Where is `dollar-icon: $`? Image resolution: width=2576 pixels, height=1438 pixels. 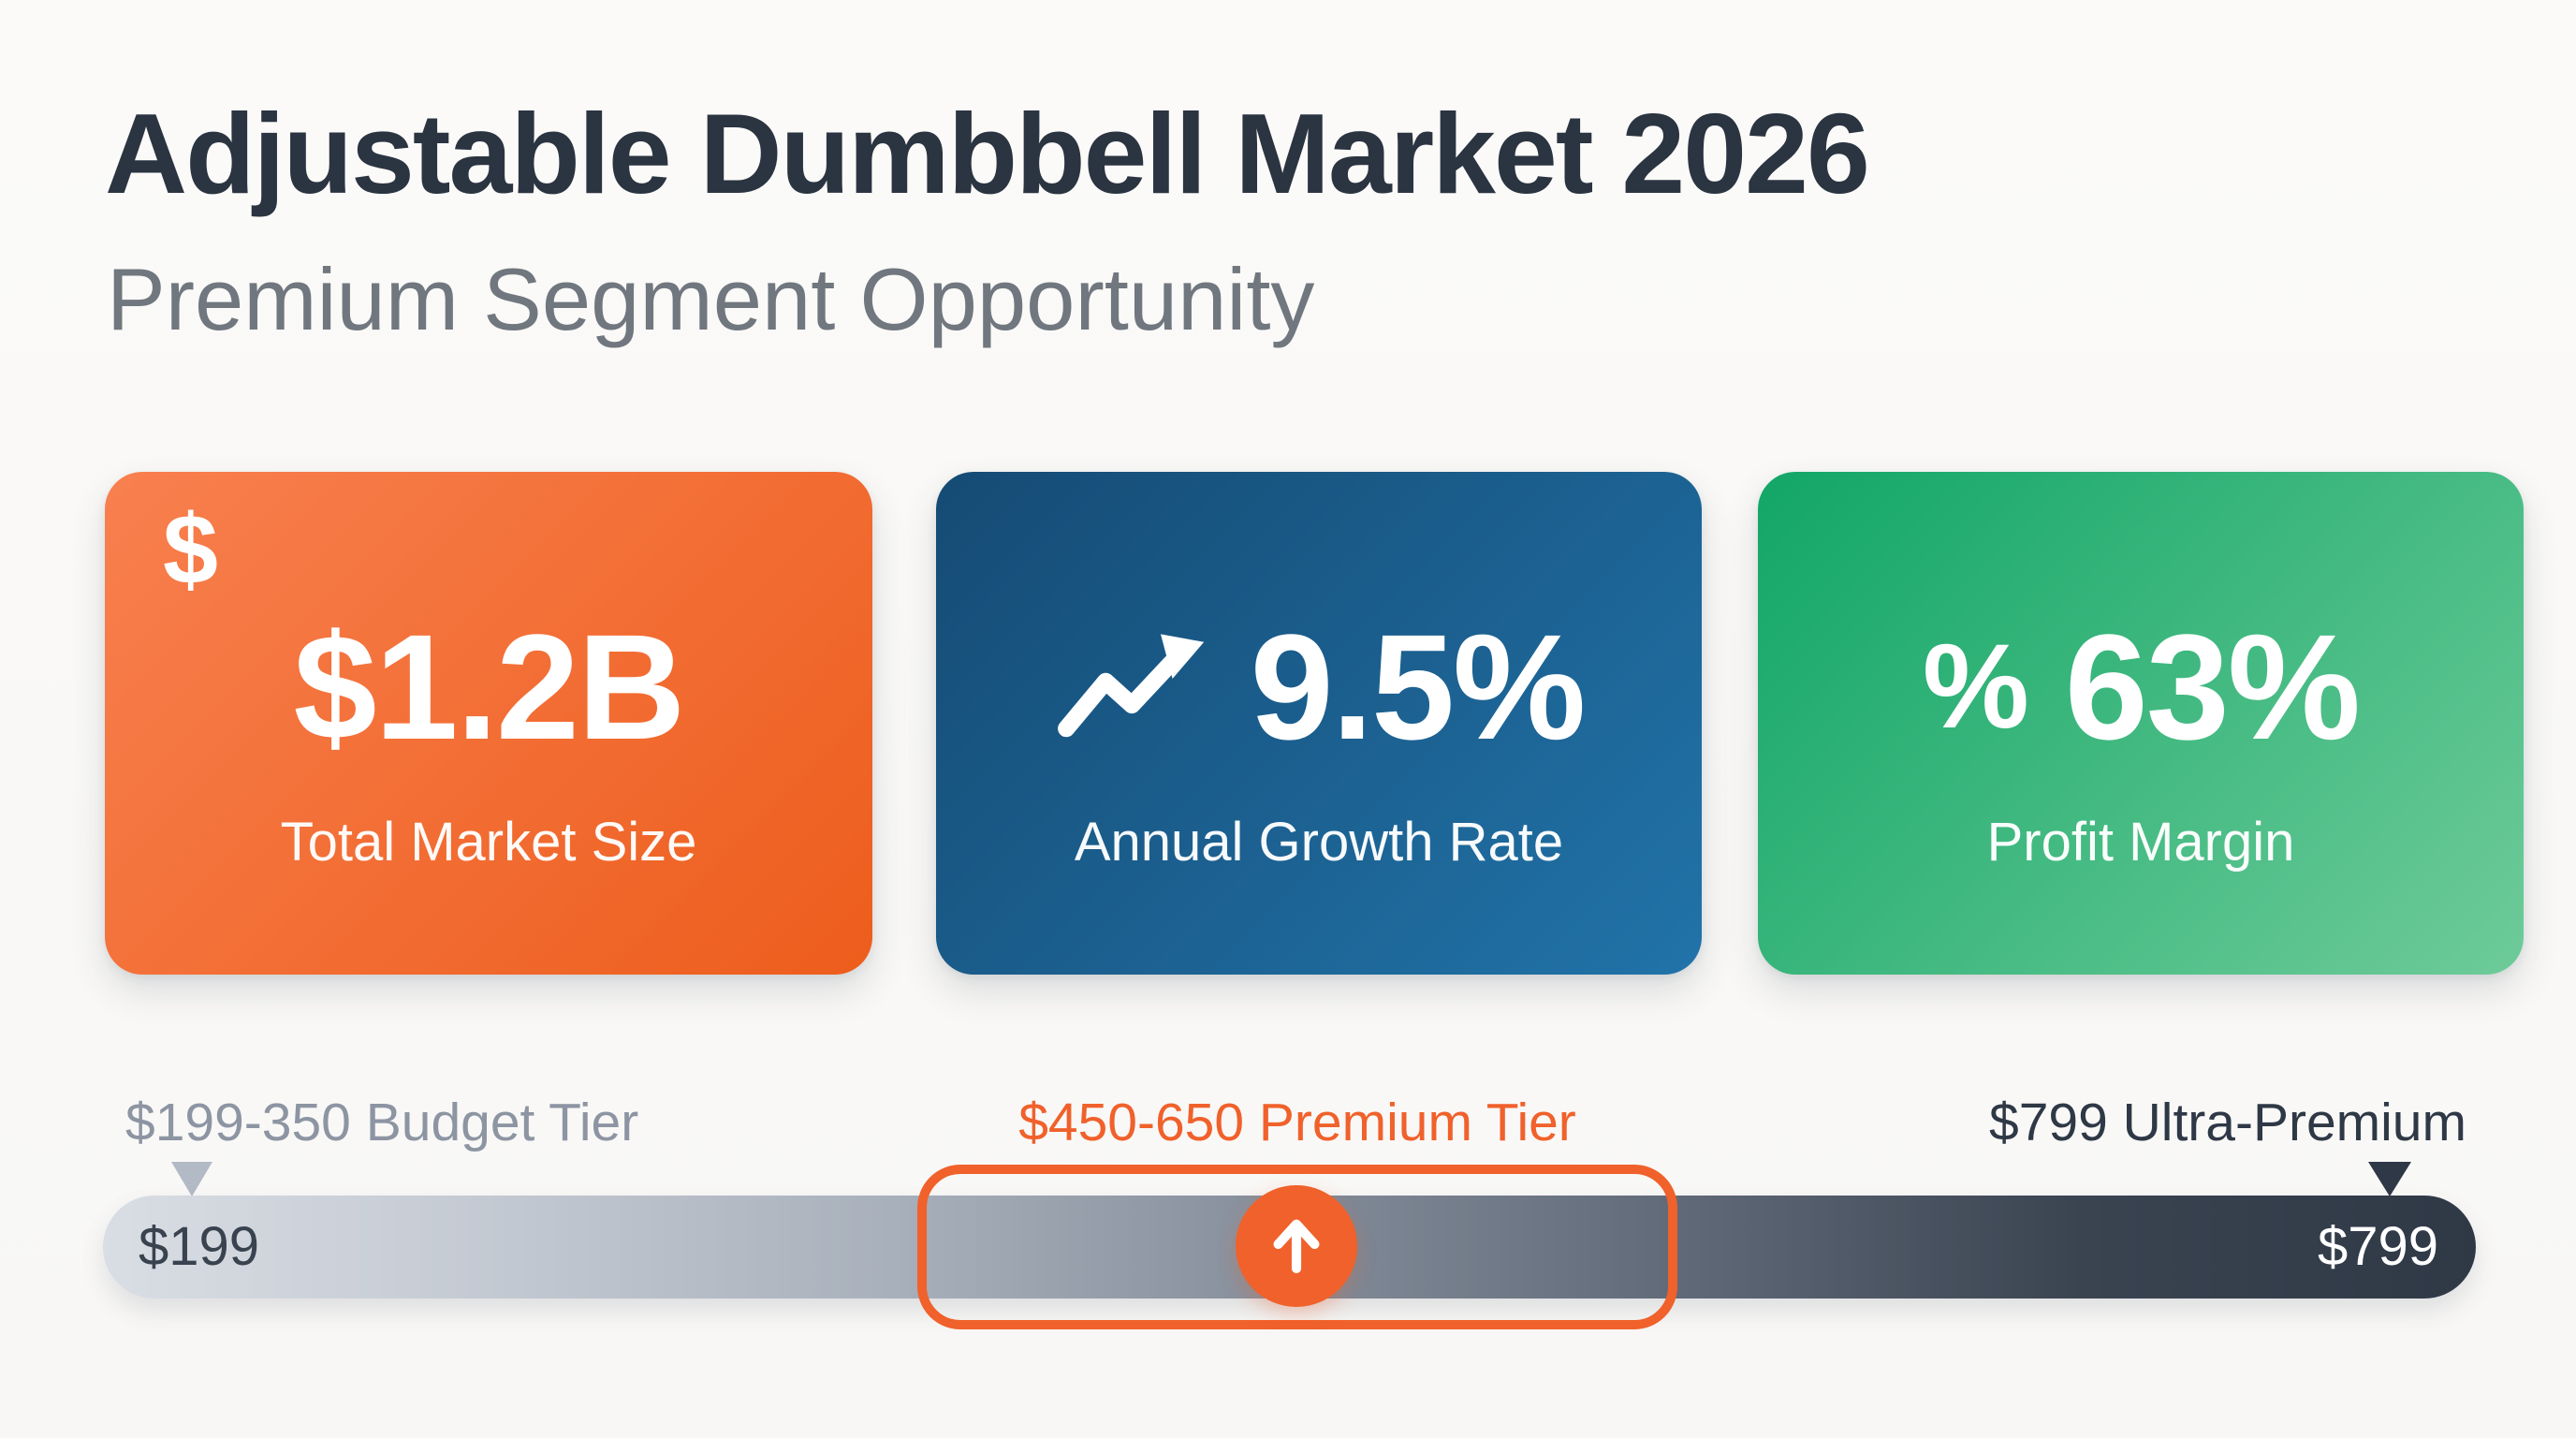
dollar-icon: $ is located at coordinates (190, 549).